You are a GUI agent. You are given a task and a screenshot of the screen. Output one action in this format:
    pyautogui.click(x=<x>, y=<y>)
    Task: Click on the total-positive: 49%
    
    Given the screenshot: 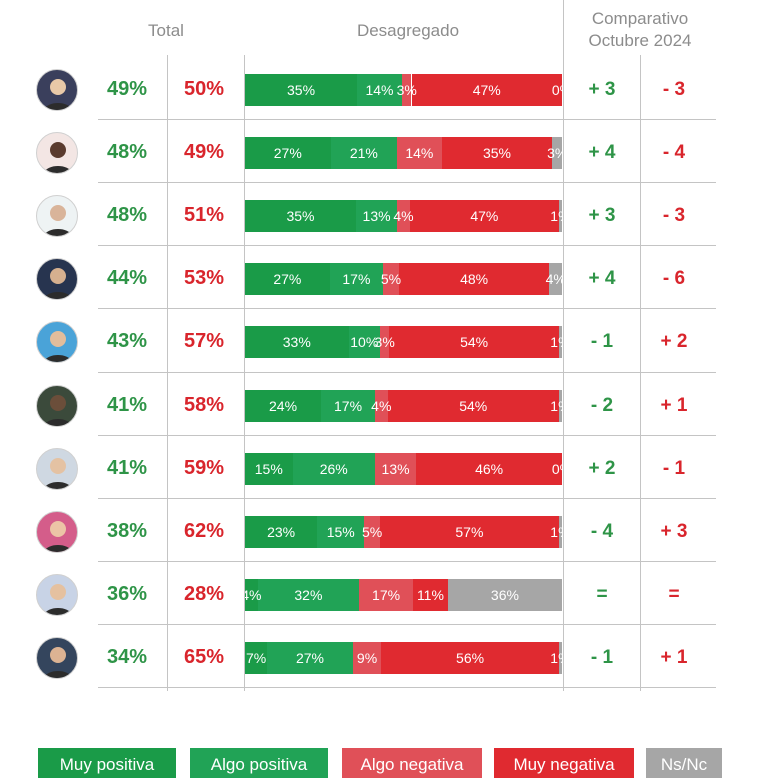 What is the action you would take?
    pyautogui.click(x=127, y=89)
    